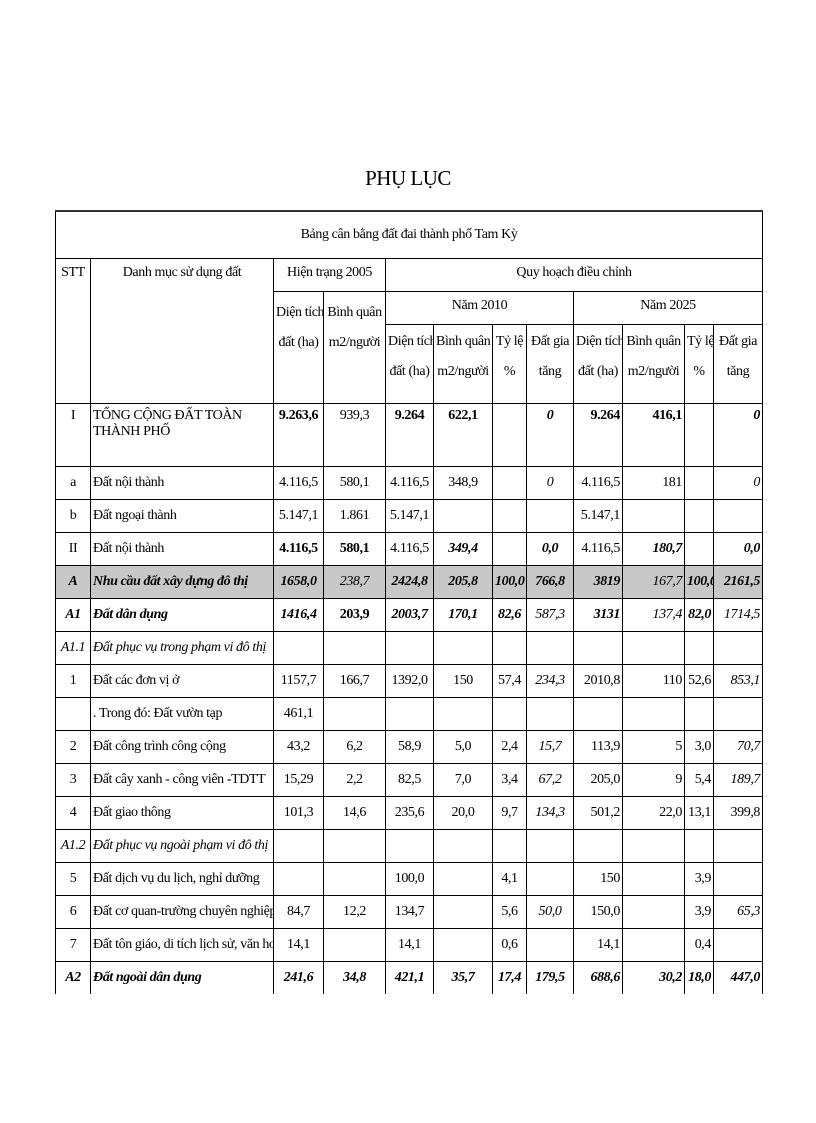 Image resolution: width=816 pixels, height=1123 pixels. Describe the element at coordinates (738, 615) in the screenshot. I see `cell-value: 1714,5` at that location.